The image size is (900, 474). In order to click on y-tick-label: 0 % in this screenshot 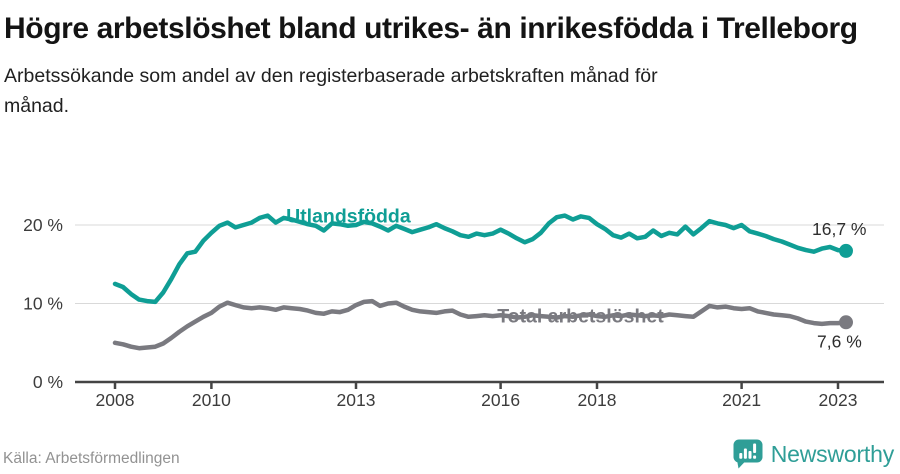, I will do `click(48, 382)`.